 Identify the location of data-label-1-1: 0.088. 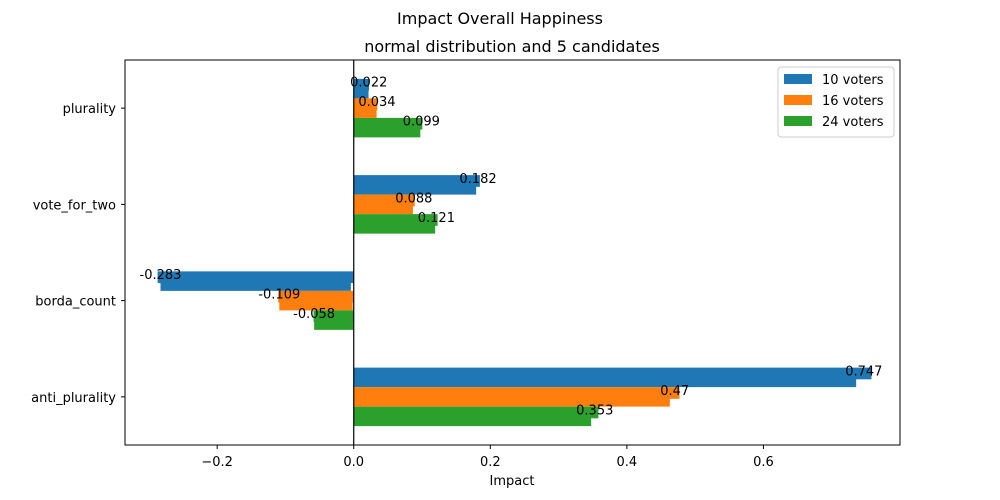
(413, 198).